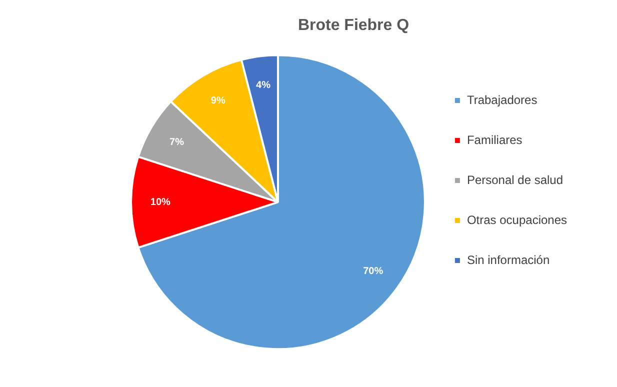 The image size is (617, 387). Describe the element at coordinates (508, 259) in the screenshot. I see `legend-label: Sin información` at that location.